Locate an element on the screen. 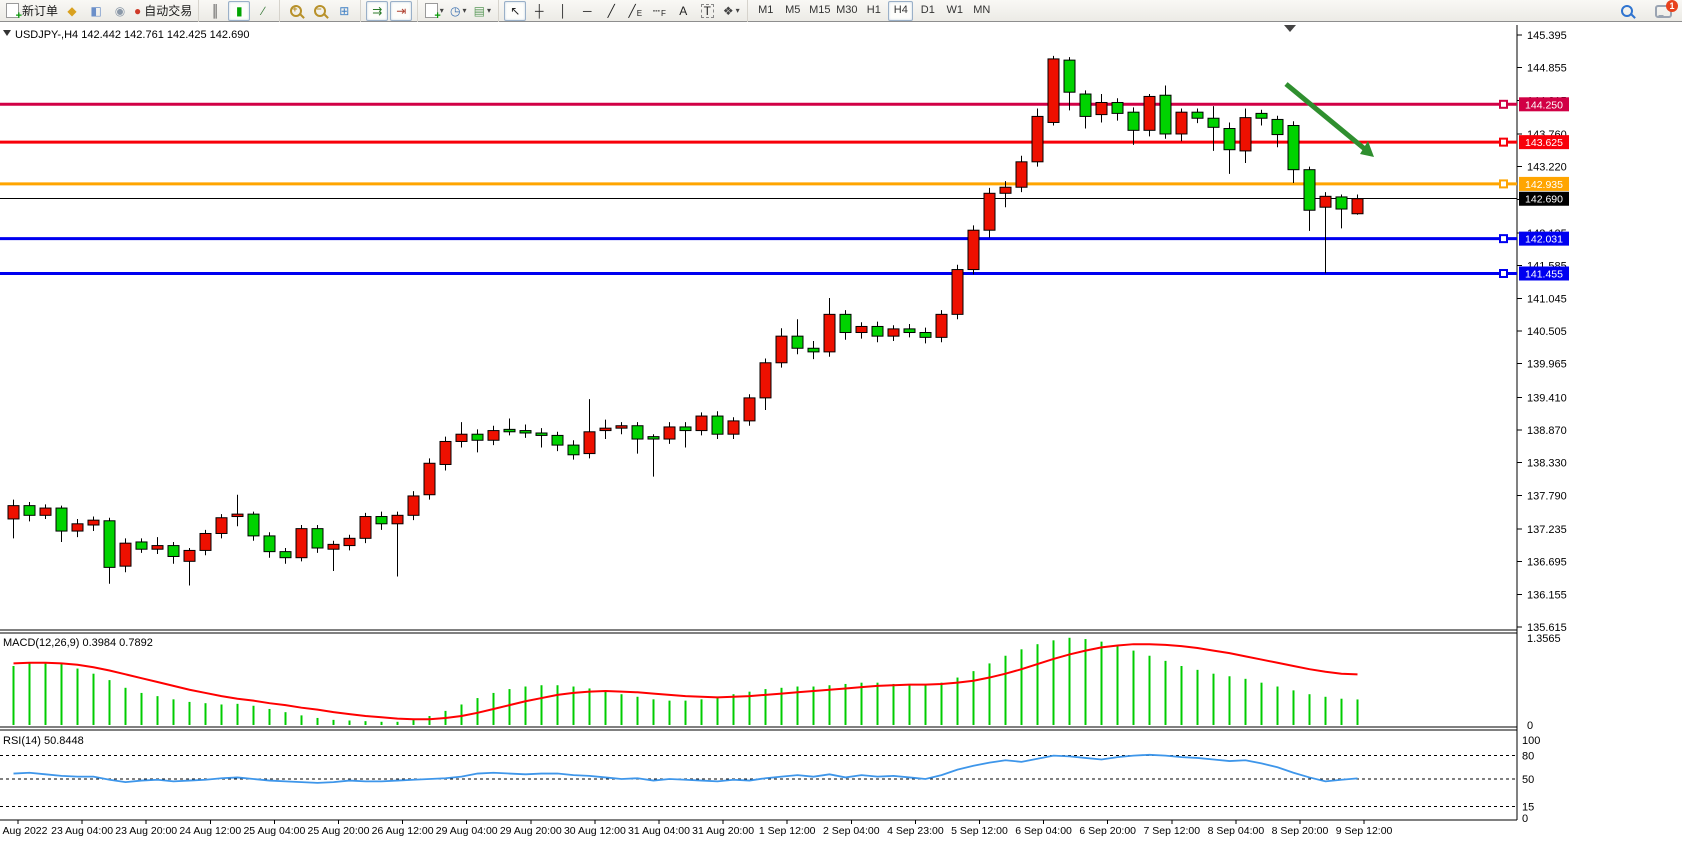 The height and width of the screenshot is (845, 1682). market-watch-icon-icon: ◆ is located at coordinates (72, 10).